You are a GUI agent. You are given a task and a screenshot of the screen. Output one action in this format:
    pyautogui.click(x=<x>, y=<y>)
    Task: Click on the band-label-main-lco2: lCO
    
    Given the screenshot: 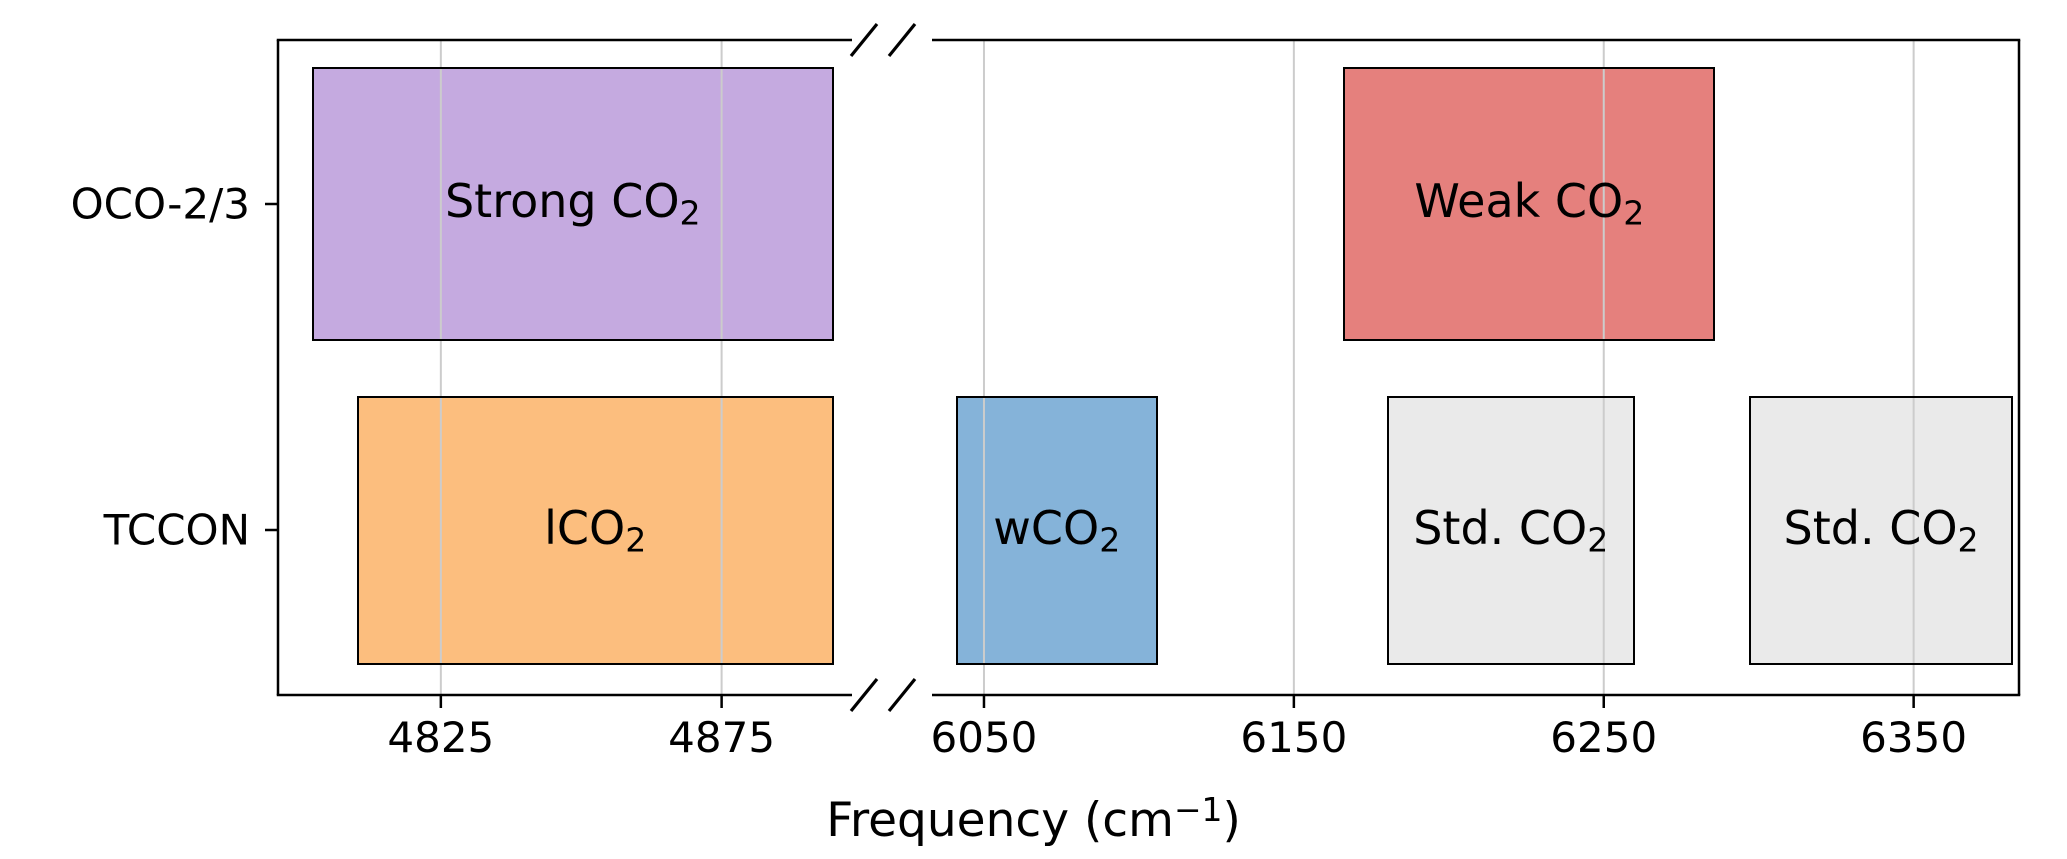 What is the action you would take?
    pyautogui.click(x=585, y=527)
    